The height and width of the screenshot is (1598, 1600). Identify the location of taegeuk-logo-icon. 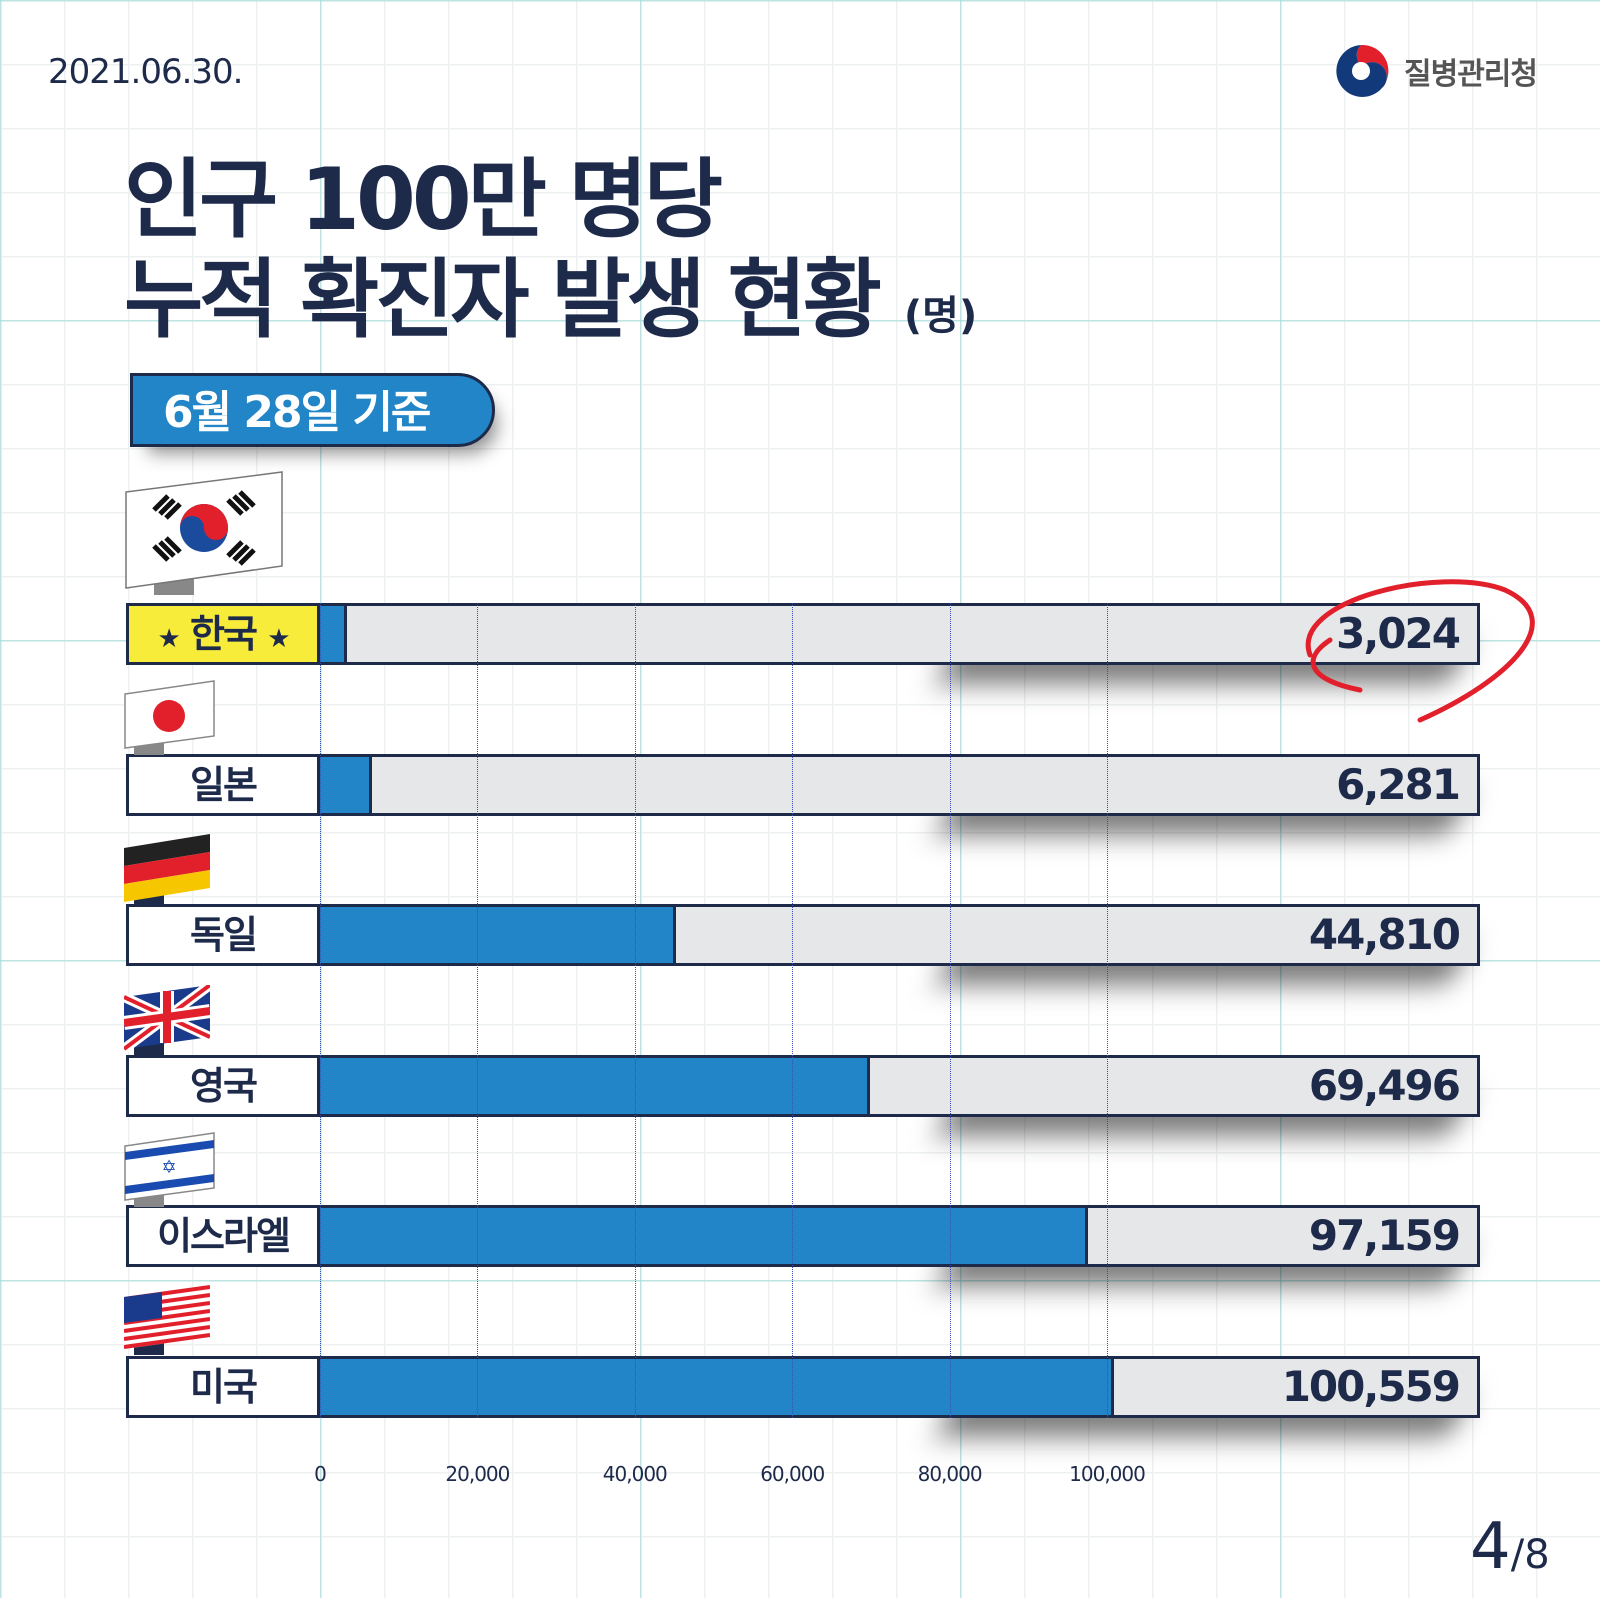
(1362, 70).